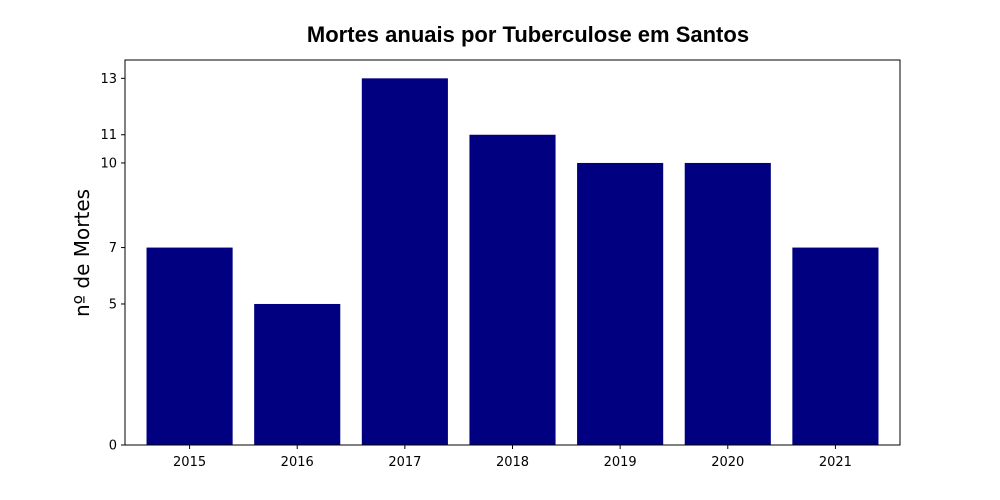  Describe the element at coordinates (113, 304) in the screenshot. I see `y-tick-label: 5` at that location.